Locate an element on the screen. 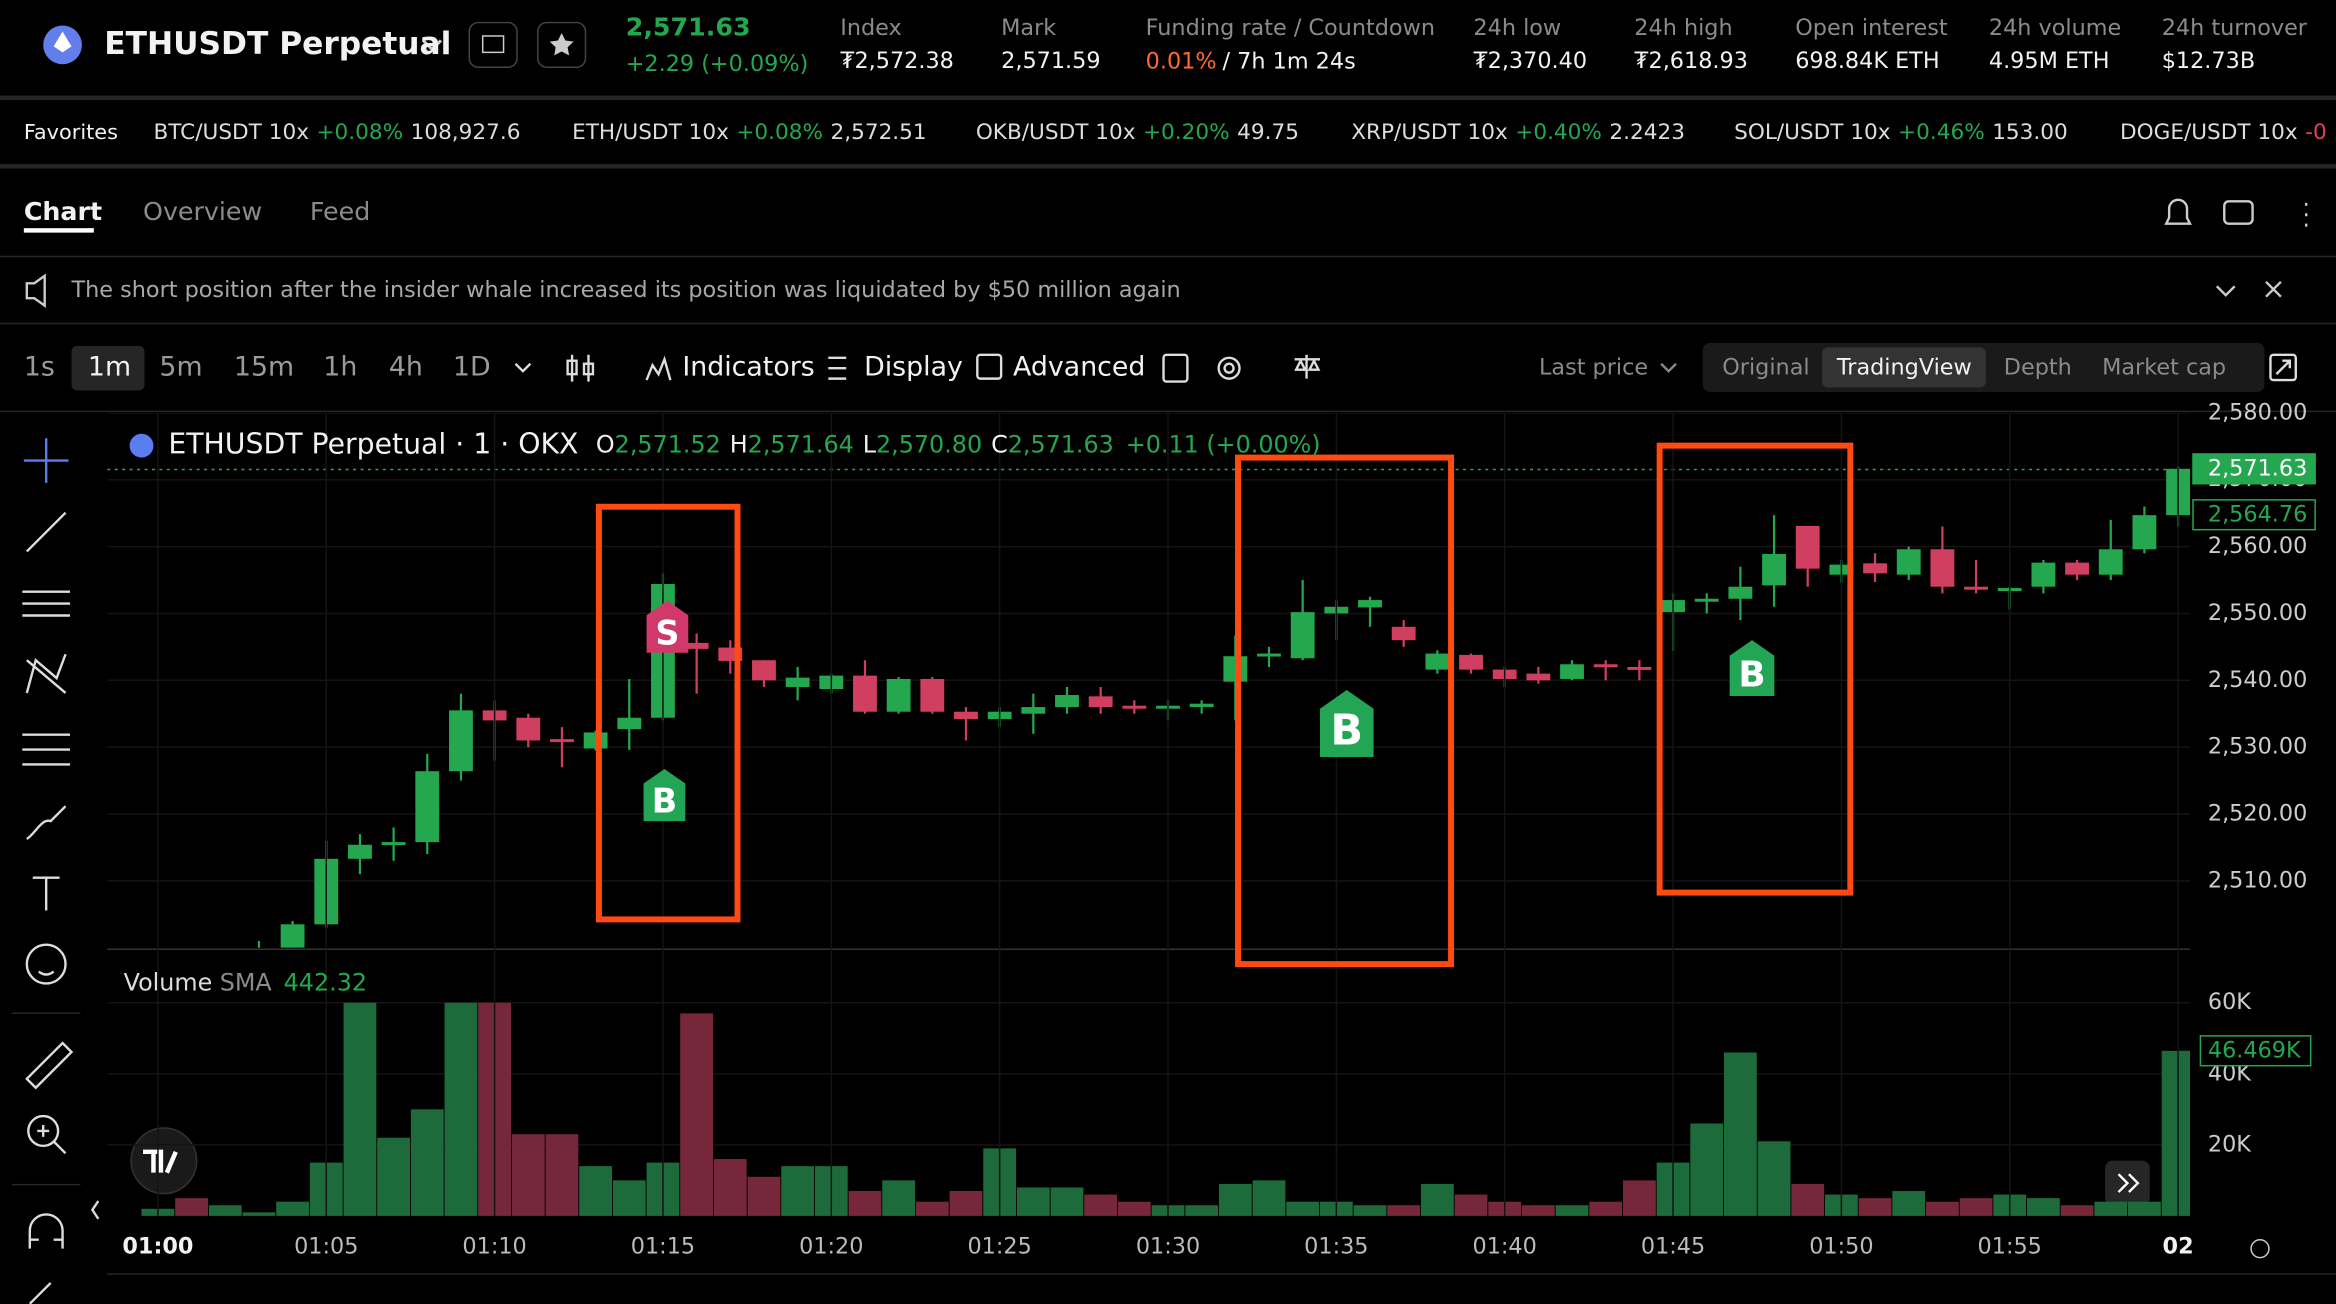 The image size is (2336, 1304). volume-tick-label: 60K is located at coordinates (2230, 1002).